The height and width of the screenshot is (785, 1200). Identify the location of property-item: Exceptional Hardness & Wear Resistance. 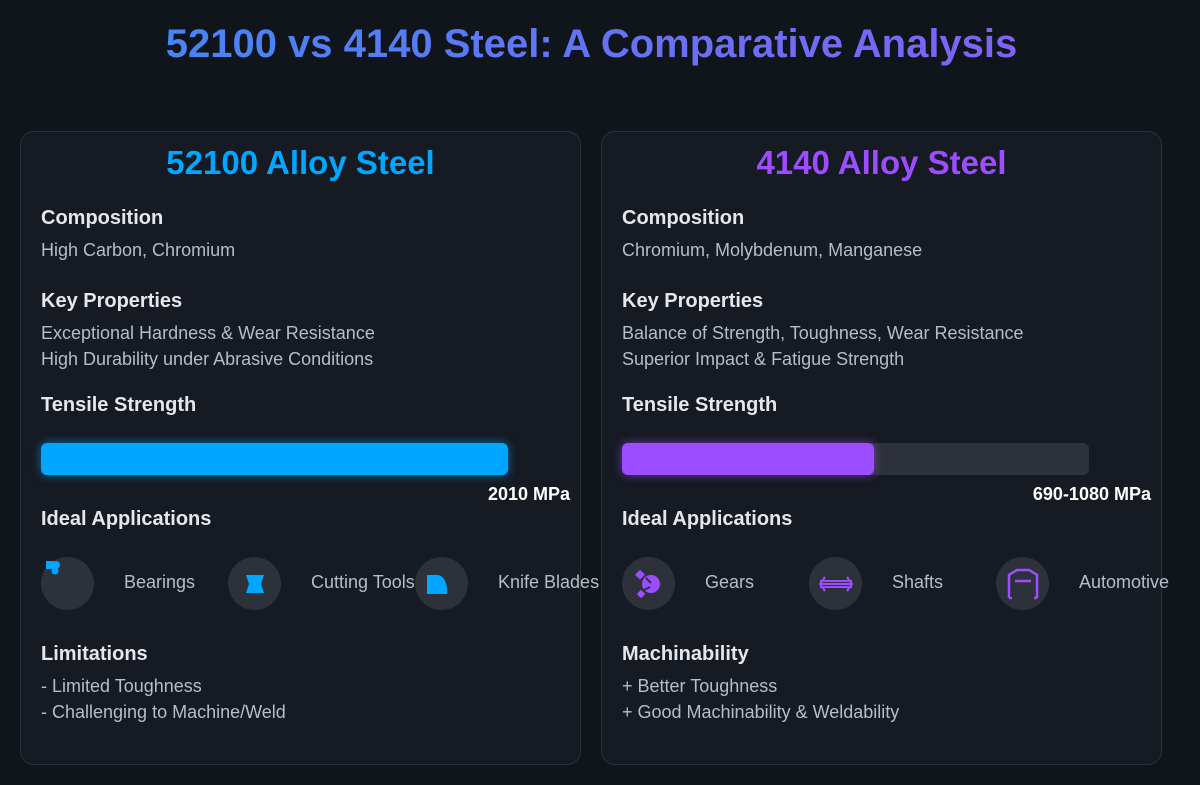
(208, 333).